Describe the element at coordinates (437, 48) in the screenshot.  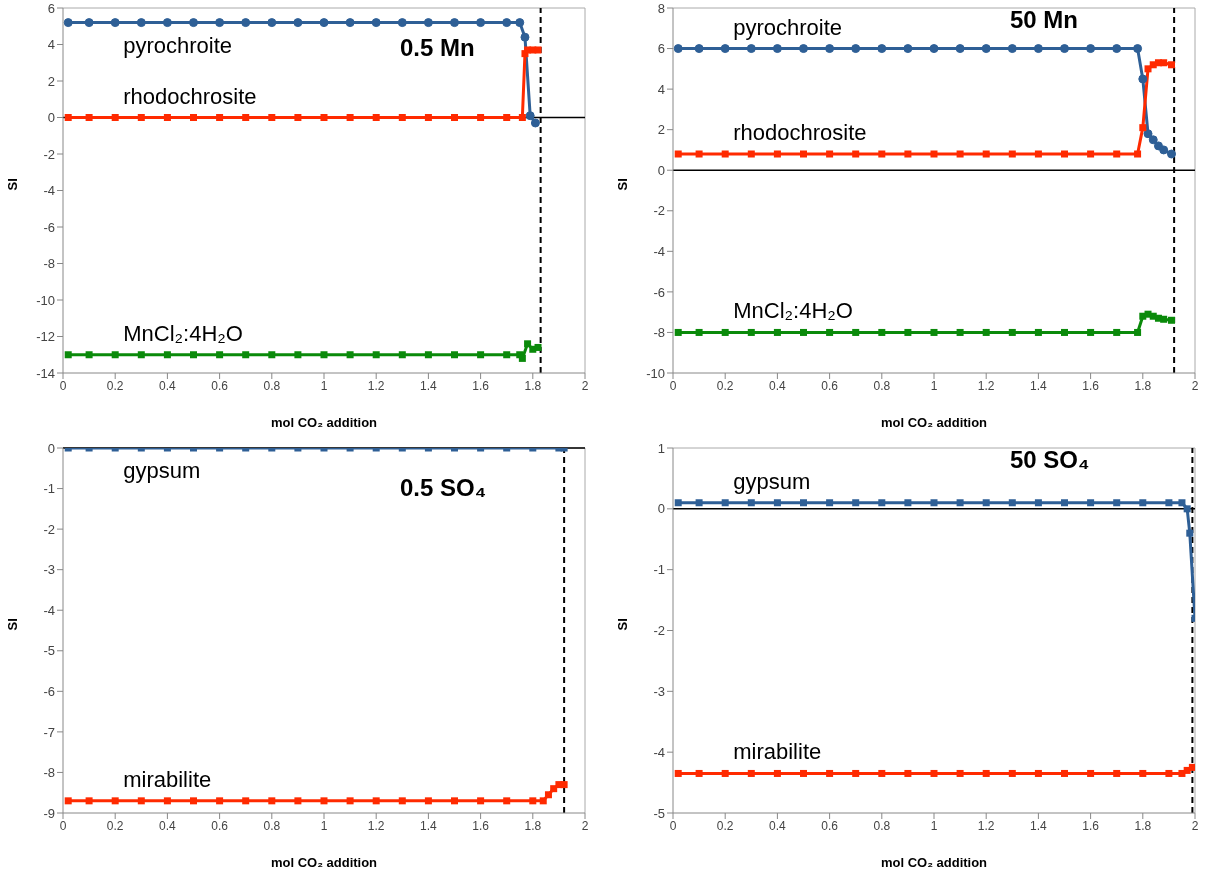
I see `text: 0.5 Mn` at that location.